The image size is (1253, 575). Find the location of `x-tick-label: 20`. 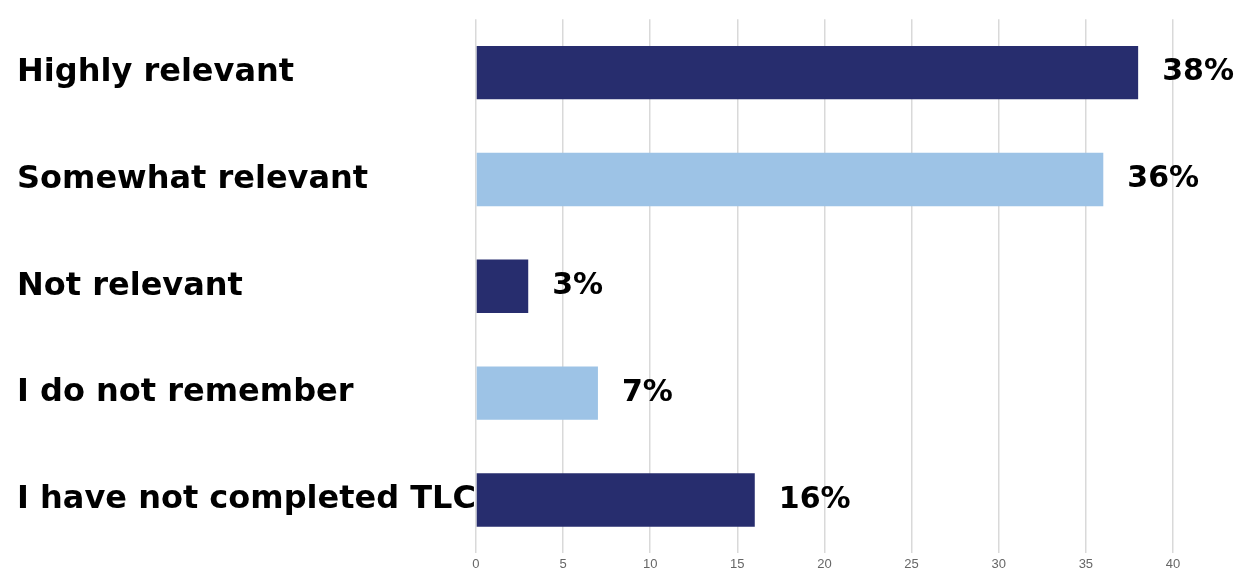

x-tick-label: 20 is located at coordinates (824, 563).